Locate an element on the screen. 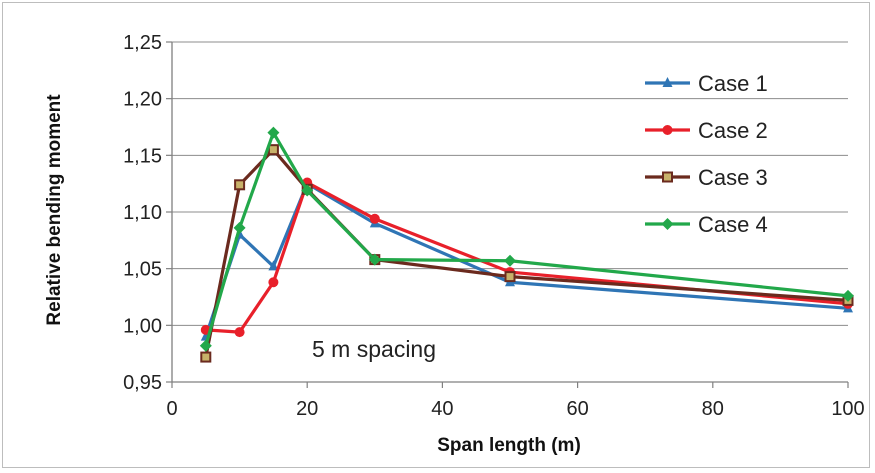 Image resolution: width=875 pixels, height=473 pixels. x-axis-title: Span length (m) is located at coordinates (509, 445).